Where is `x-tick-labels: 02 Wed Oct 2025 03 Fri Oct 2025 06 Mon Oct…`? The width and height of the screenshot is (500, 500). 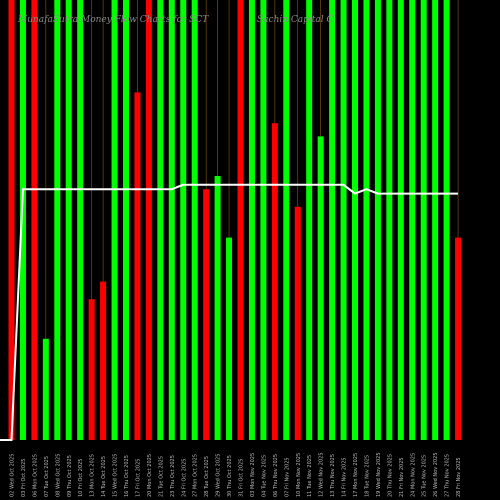 x-tick-labels: 02 Wed Oct 2025 03 Fri Oct 2025 06 Mon Oct… is located at coordinates (236, 474).